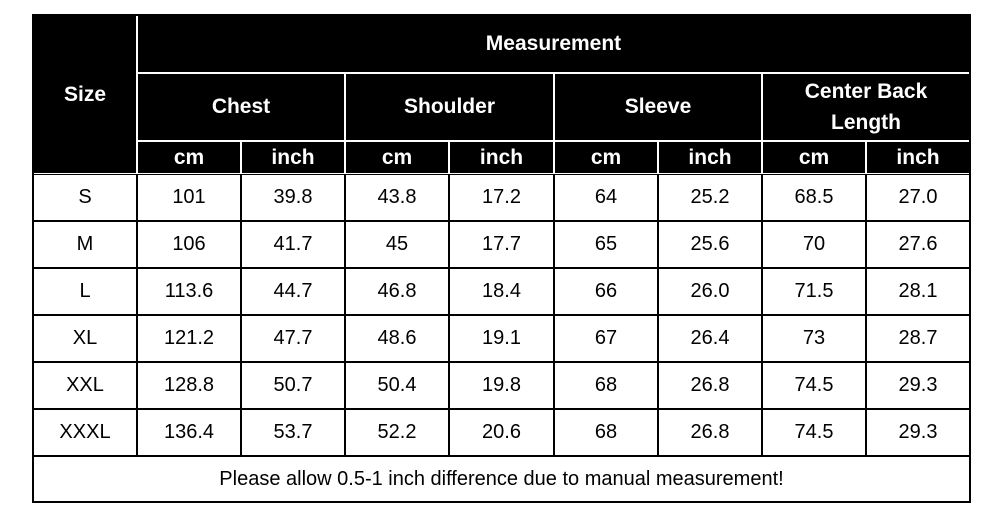 The width and height of the screenshot is (1000, 530). Describe the element at coordinates (189, 338) in the screenshot. I see `value-cell: 121.2` at that location.